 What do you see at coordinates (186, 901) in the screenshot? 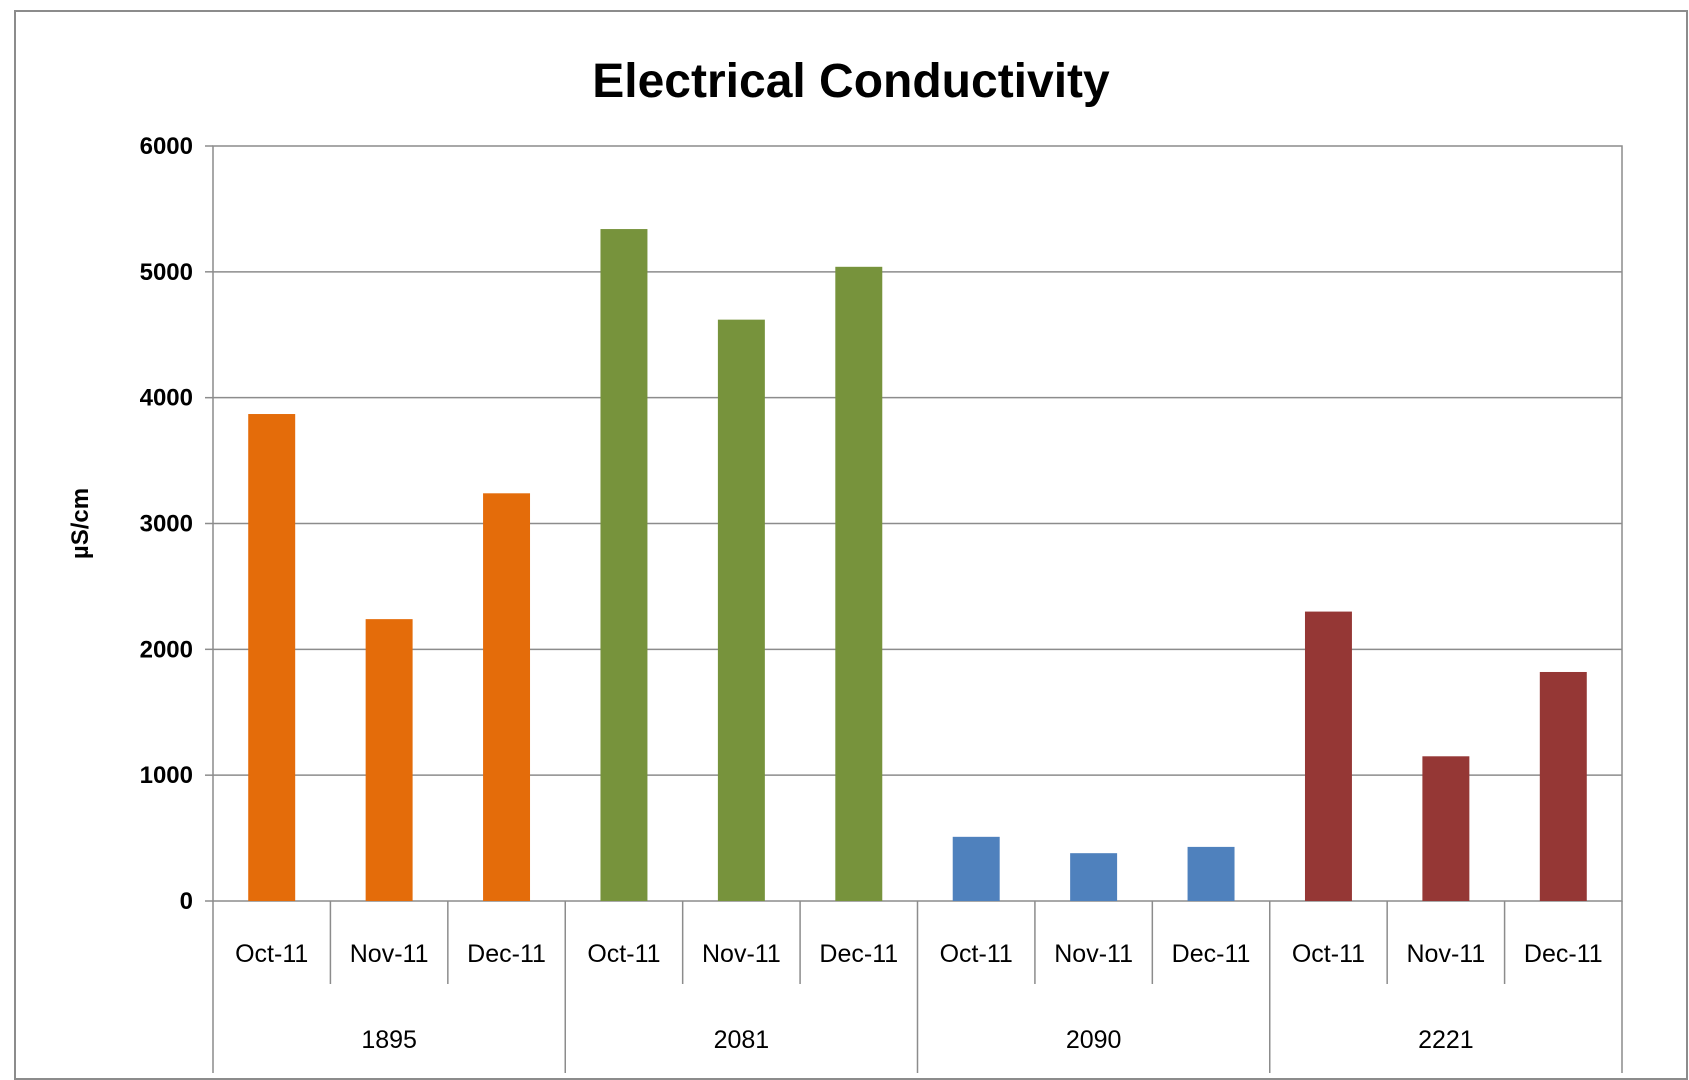
I see `y-tick-label: 0` at bounding box center [186, 901].